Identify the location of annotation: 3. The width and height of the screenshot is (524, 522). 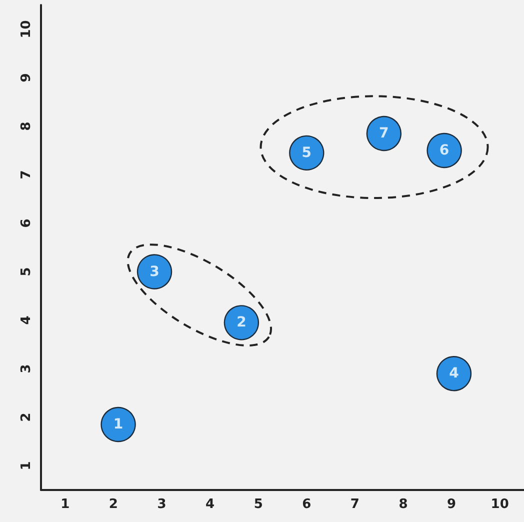
(155, 272).